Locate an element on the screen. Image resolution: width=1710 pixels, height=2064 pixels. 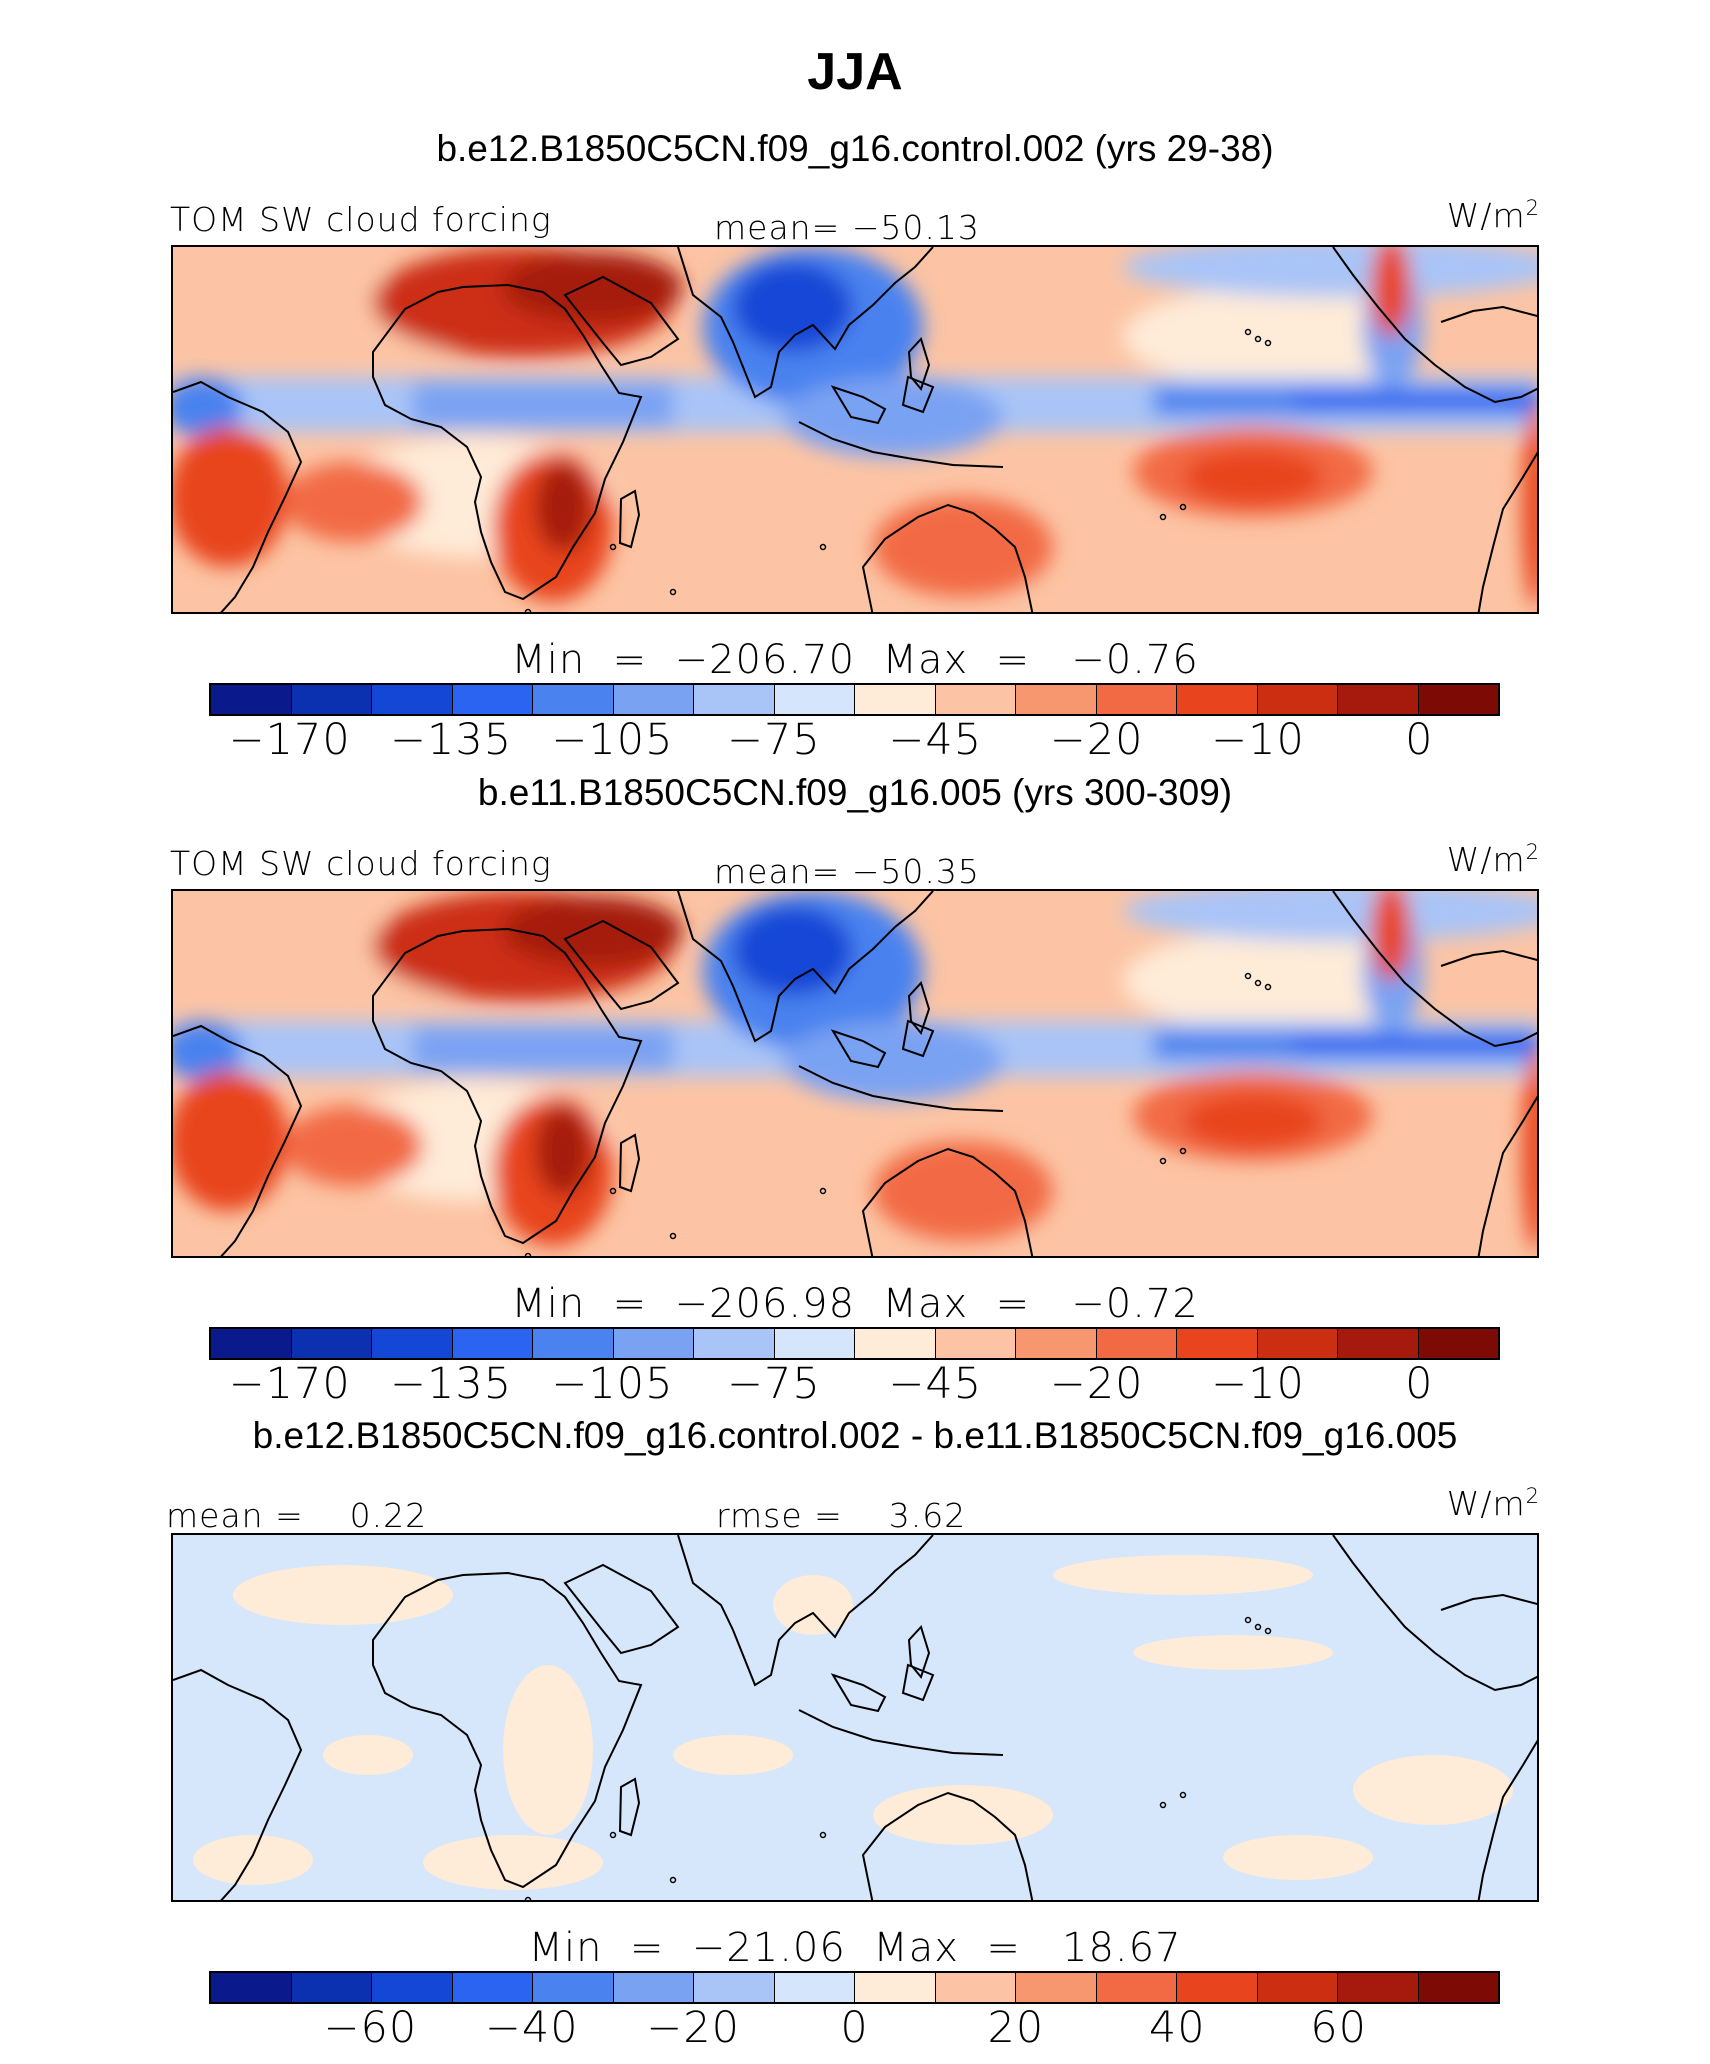
panel-1-mean-label: mean= −50.13 is located at coordinates (847, 227).